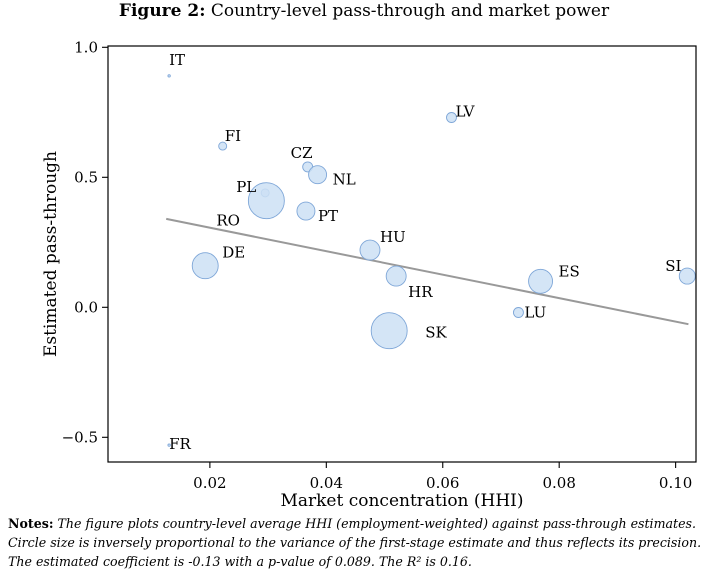  Describe the element at coordinates (687, 276) in the screenshot. I see `point-si` at that location.